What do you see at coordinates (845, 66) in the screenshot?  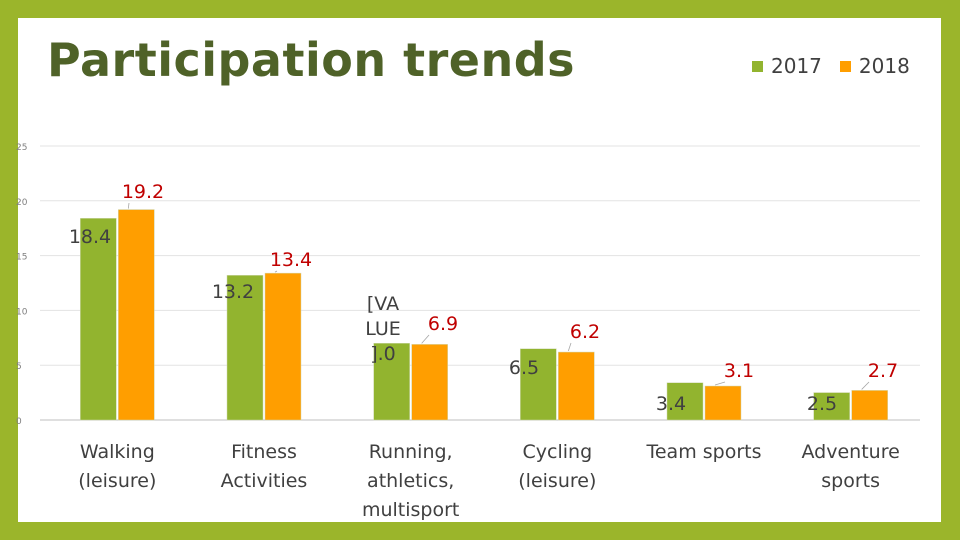 I see `legend-swatch-2018` at bounding box center [845, 66].